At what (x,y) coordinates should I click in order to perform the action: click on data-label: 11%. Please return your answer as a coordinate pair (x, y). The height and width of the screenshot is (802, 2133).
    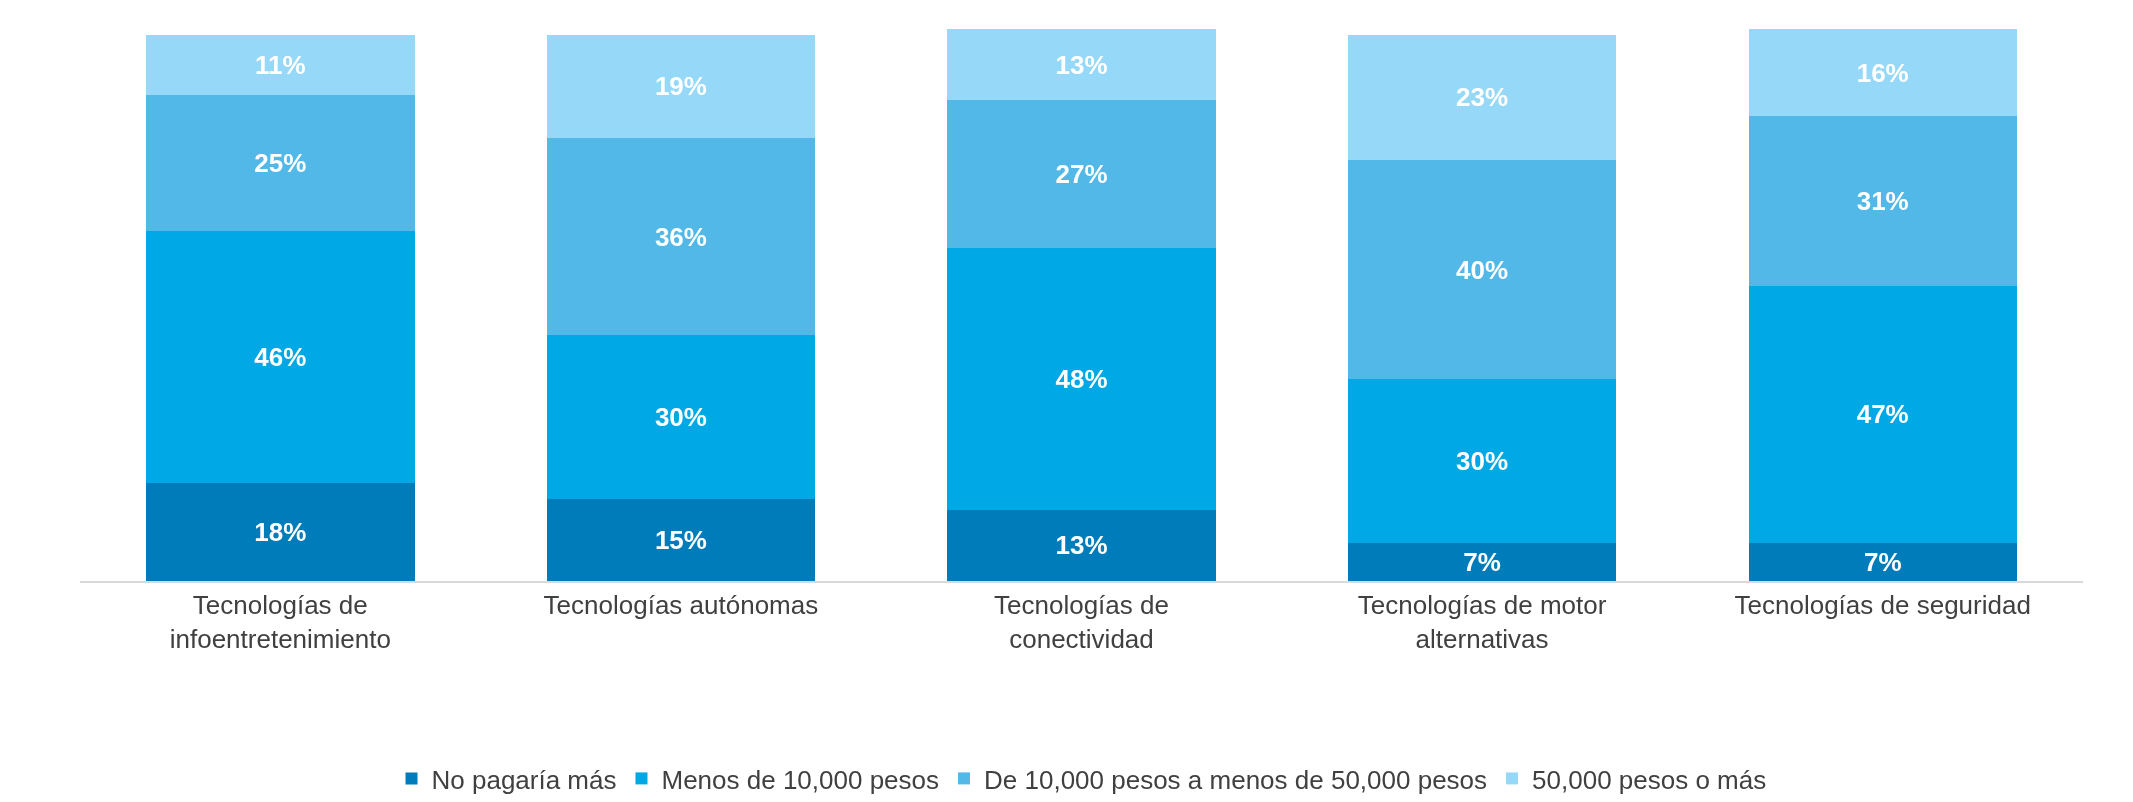
    Looking at the image, I should click on (280, 64).